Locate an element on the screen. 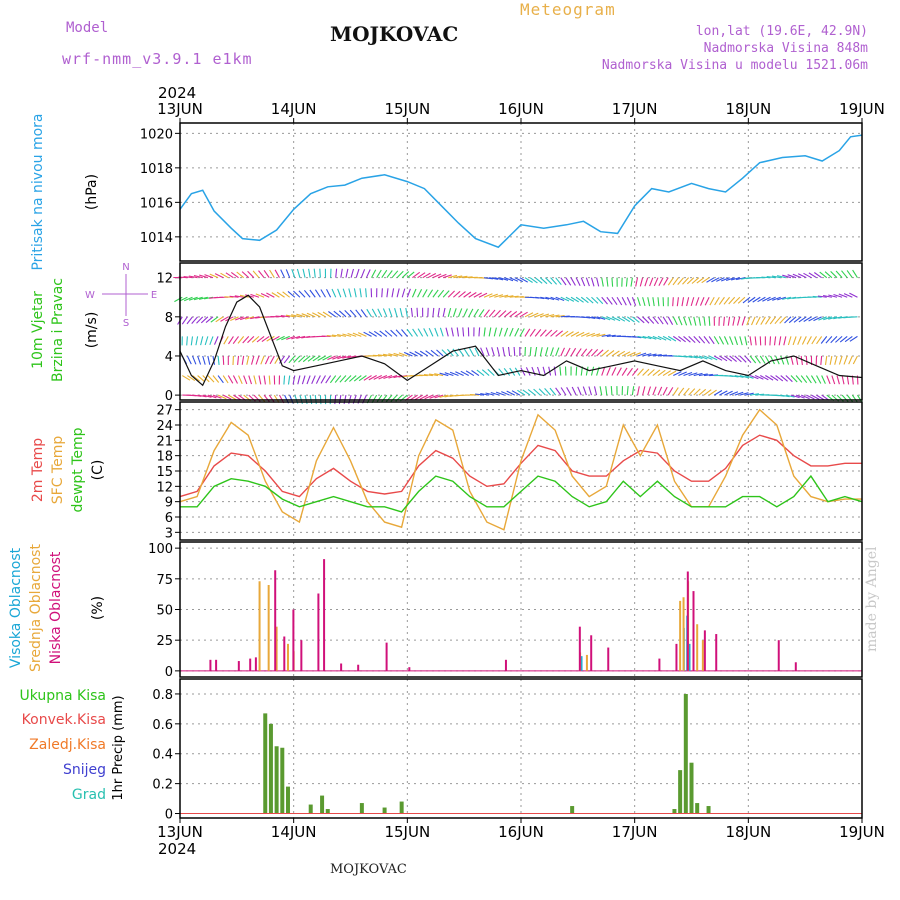 The height and width of the screenshot is (900, 900). compass-s: S is located at coordinates (126, 323).